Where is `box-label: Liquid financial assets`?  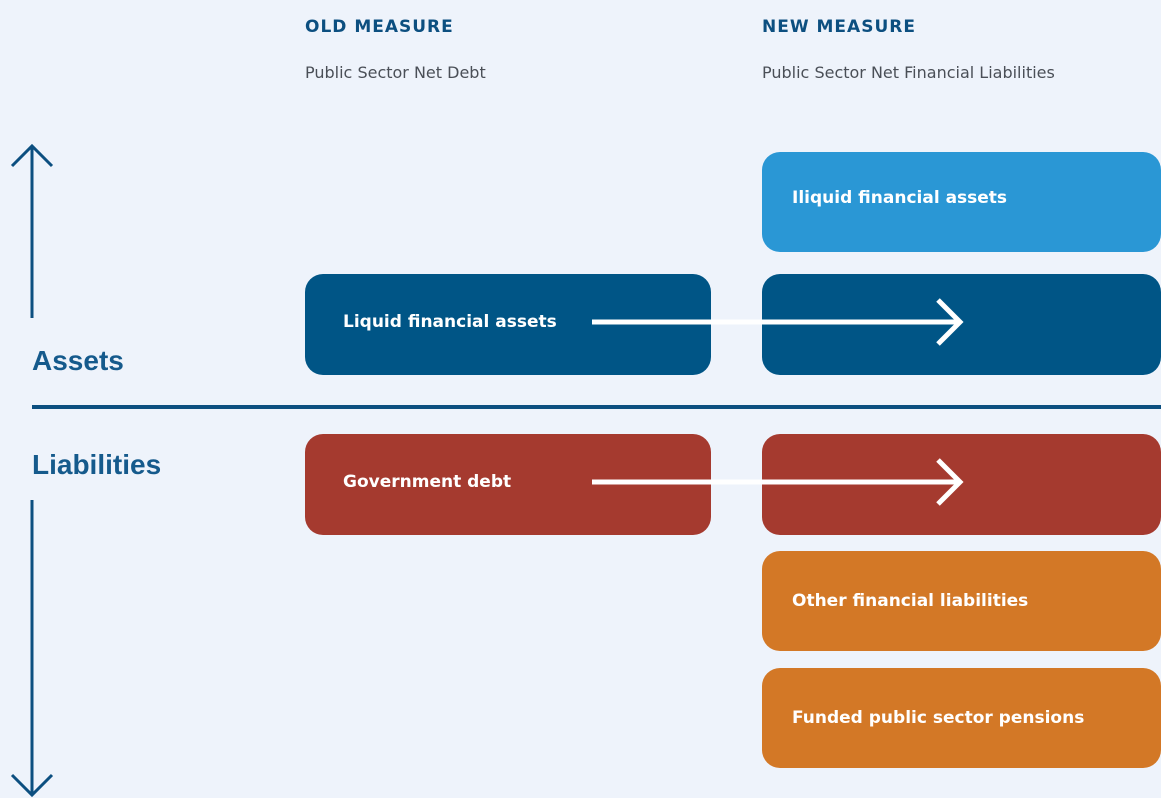 box-label: Liquid financial assets is located at coordinates (450, 322).